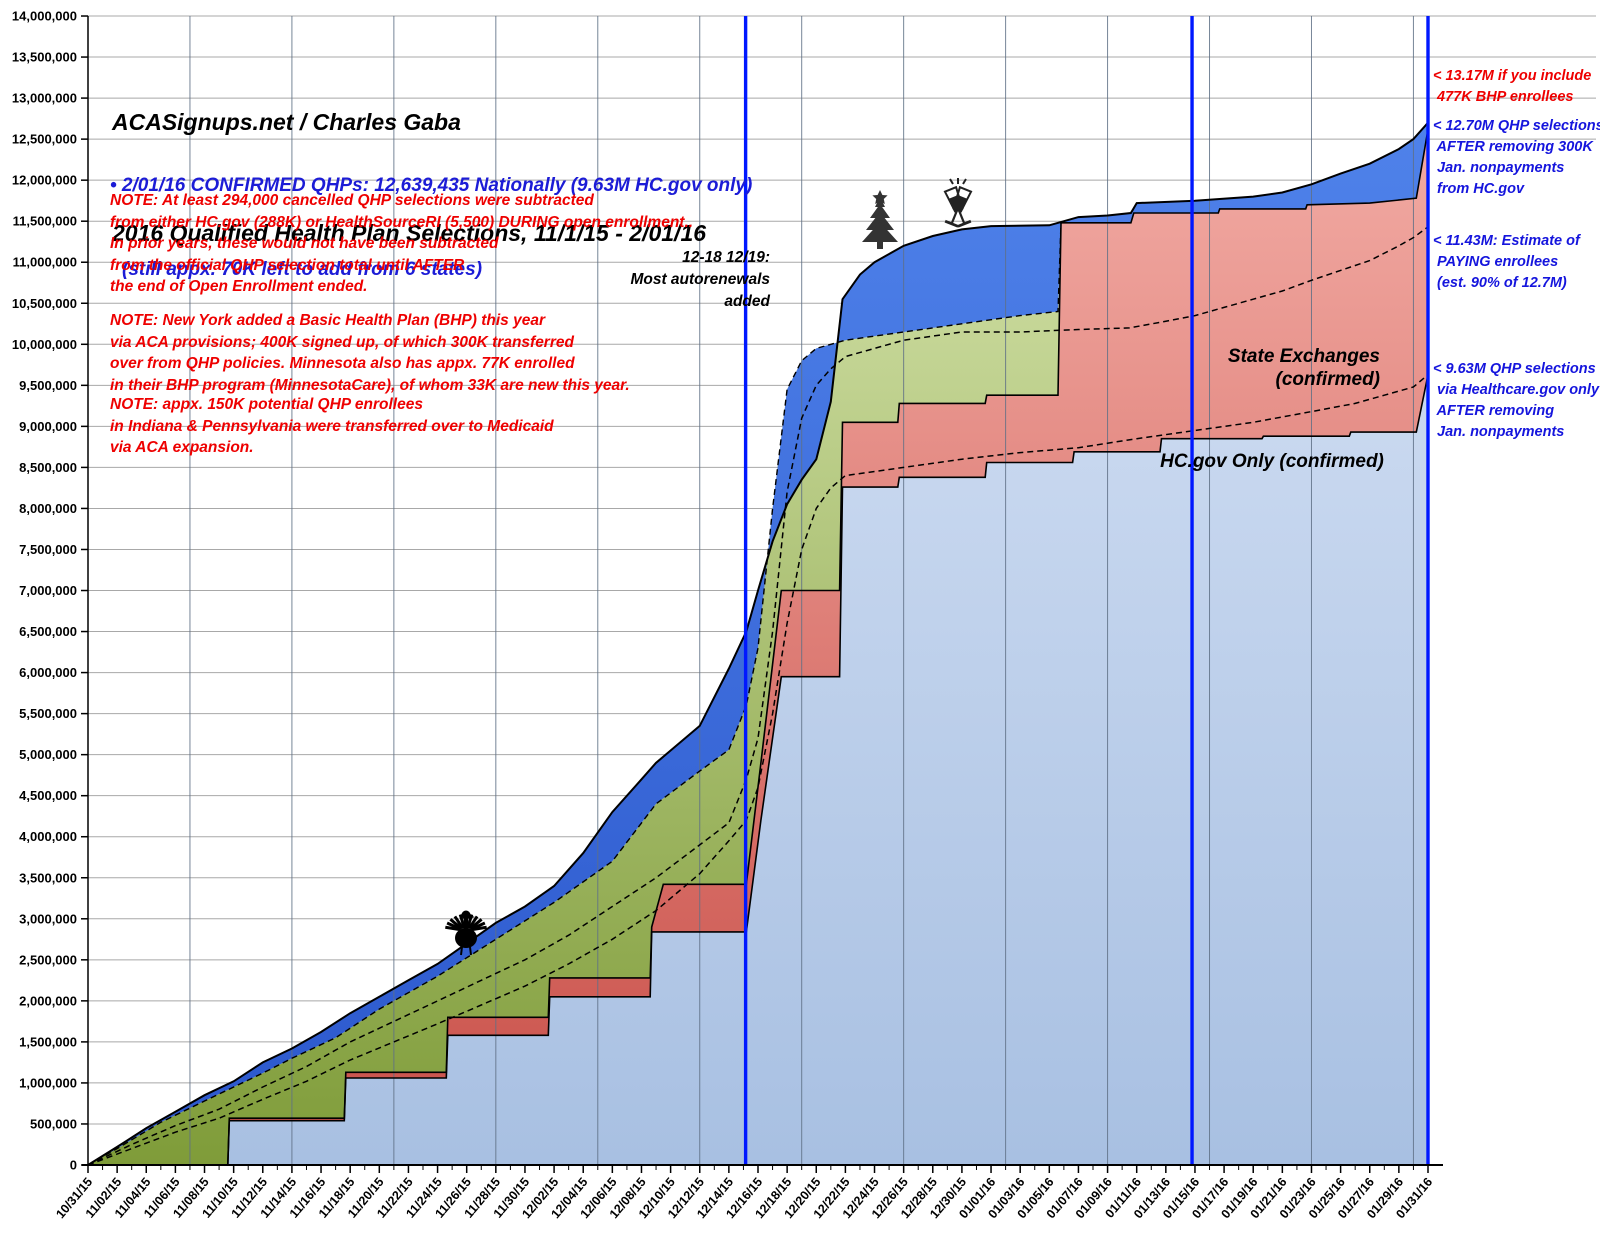  I want to click on y-tick-label: 7,000,000, so click(48, 590).